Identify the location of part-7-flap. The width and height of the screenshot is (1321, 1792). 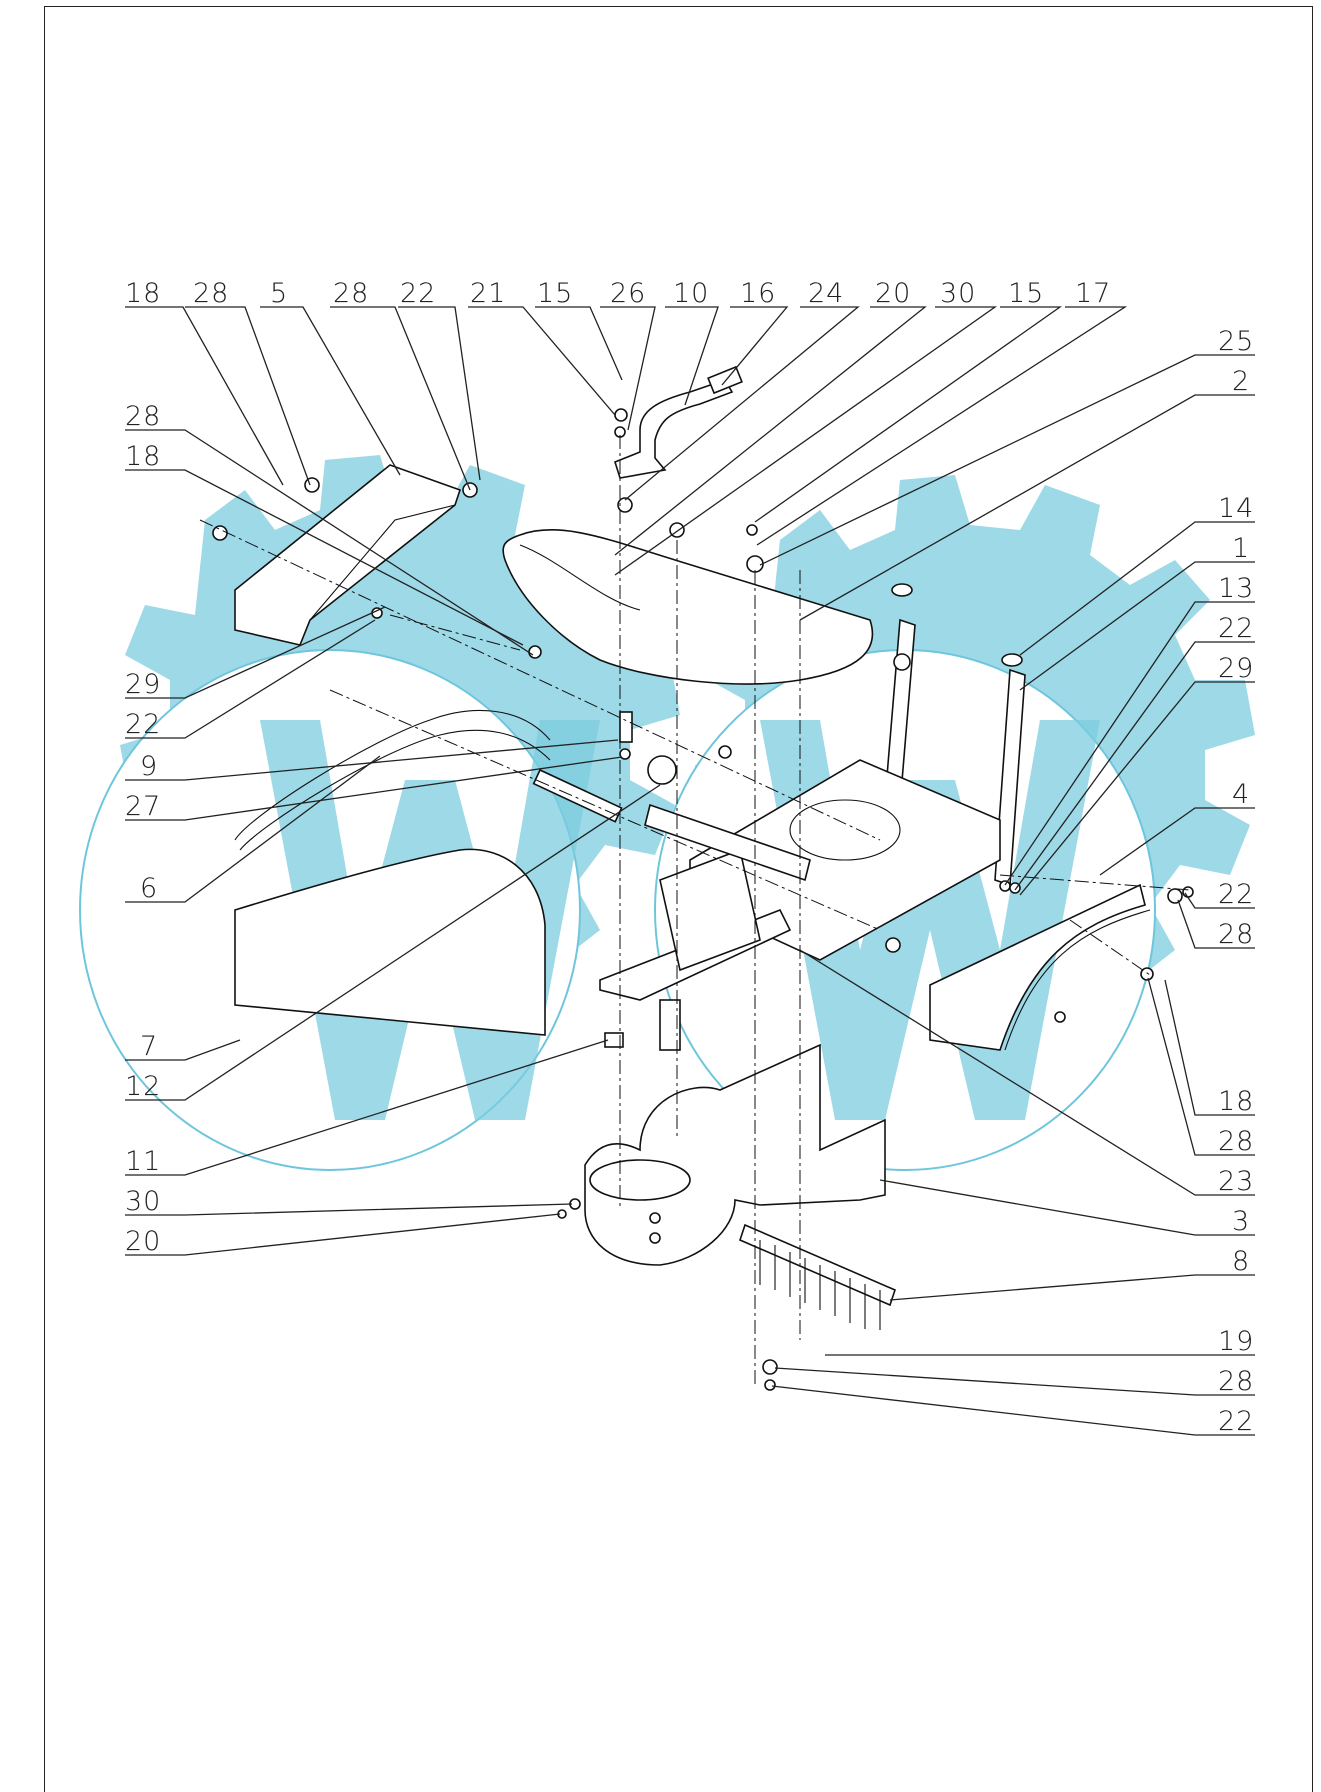
(390, 942).